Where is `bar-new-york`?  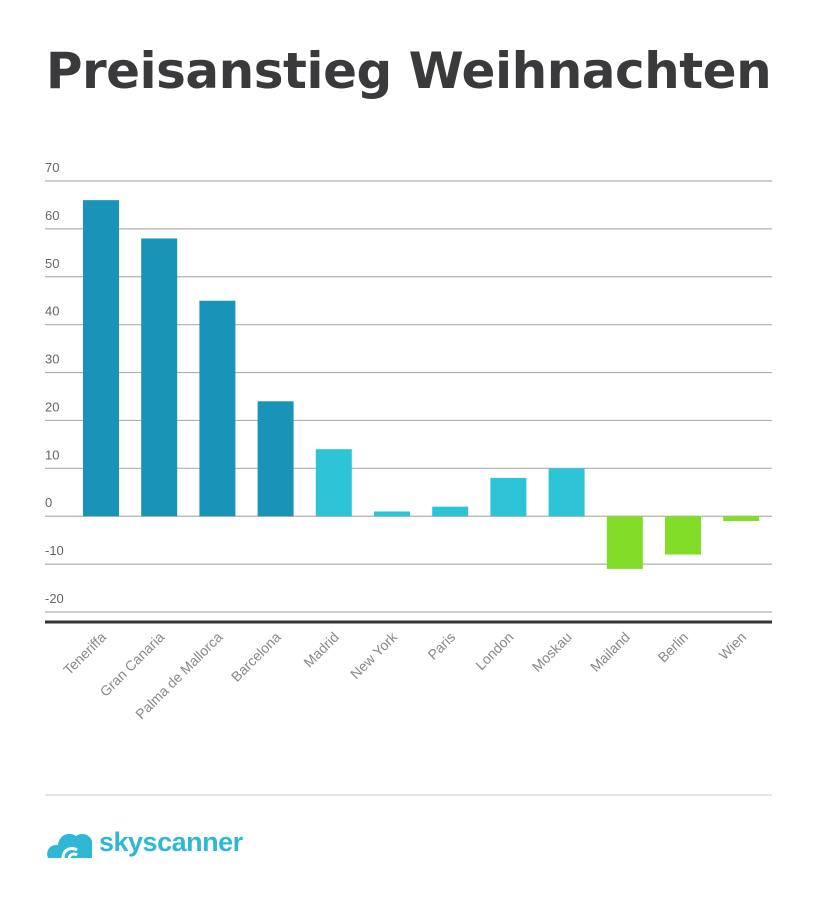 bar-new-york is located at coordinates (392, 514).